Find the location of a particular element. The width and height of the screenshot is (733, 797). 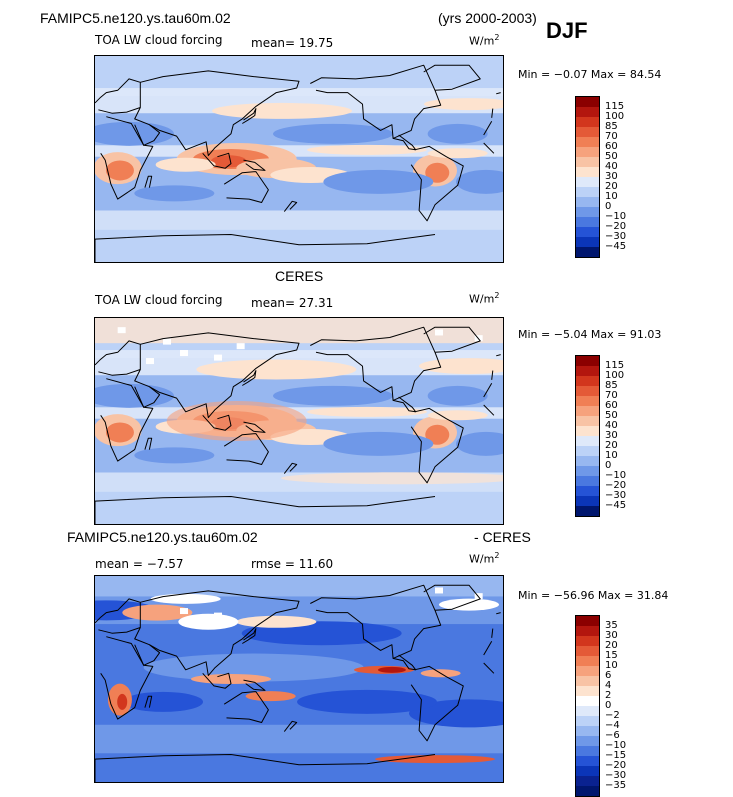

panel3-colorbar is located at coordinates (587, 706).